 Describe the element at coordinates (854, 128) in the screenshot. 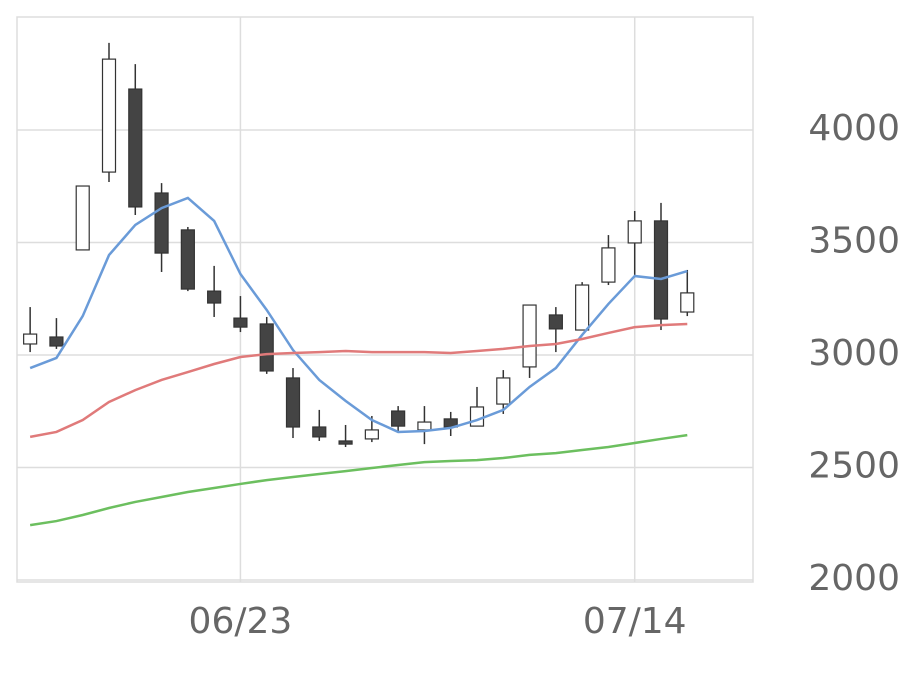

I see `y-tick-label: 4000` at that location.